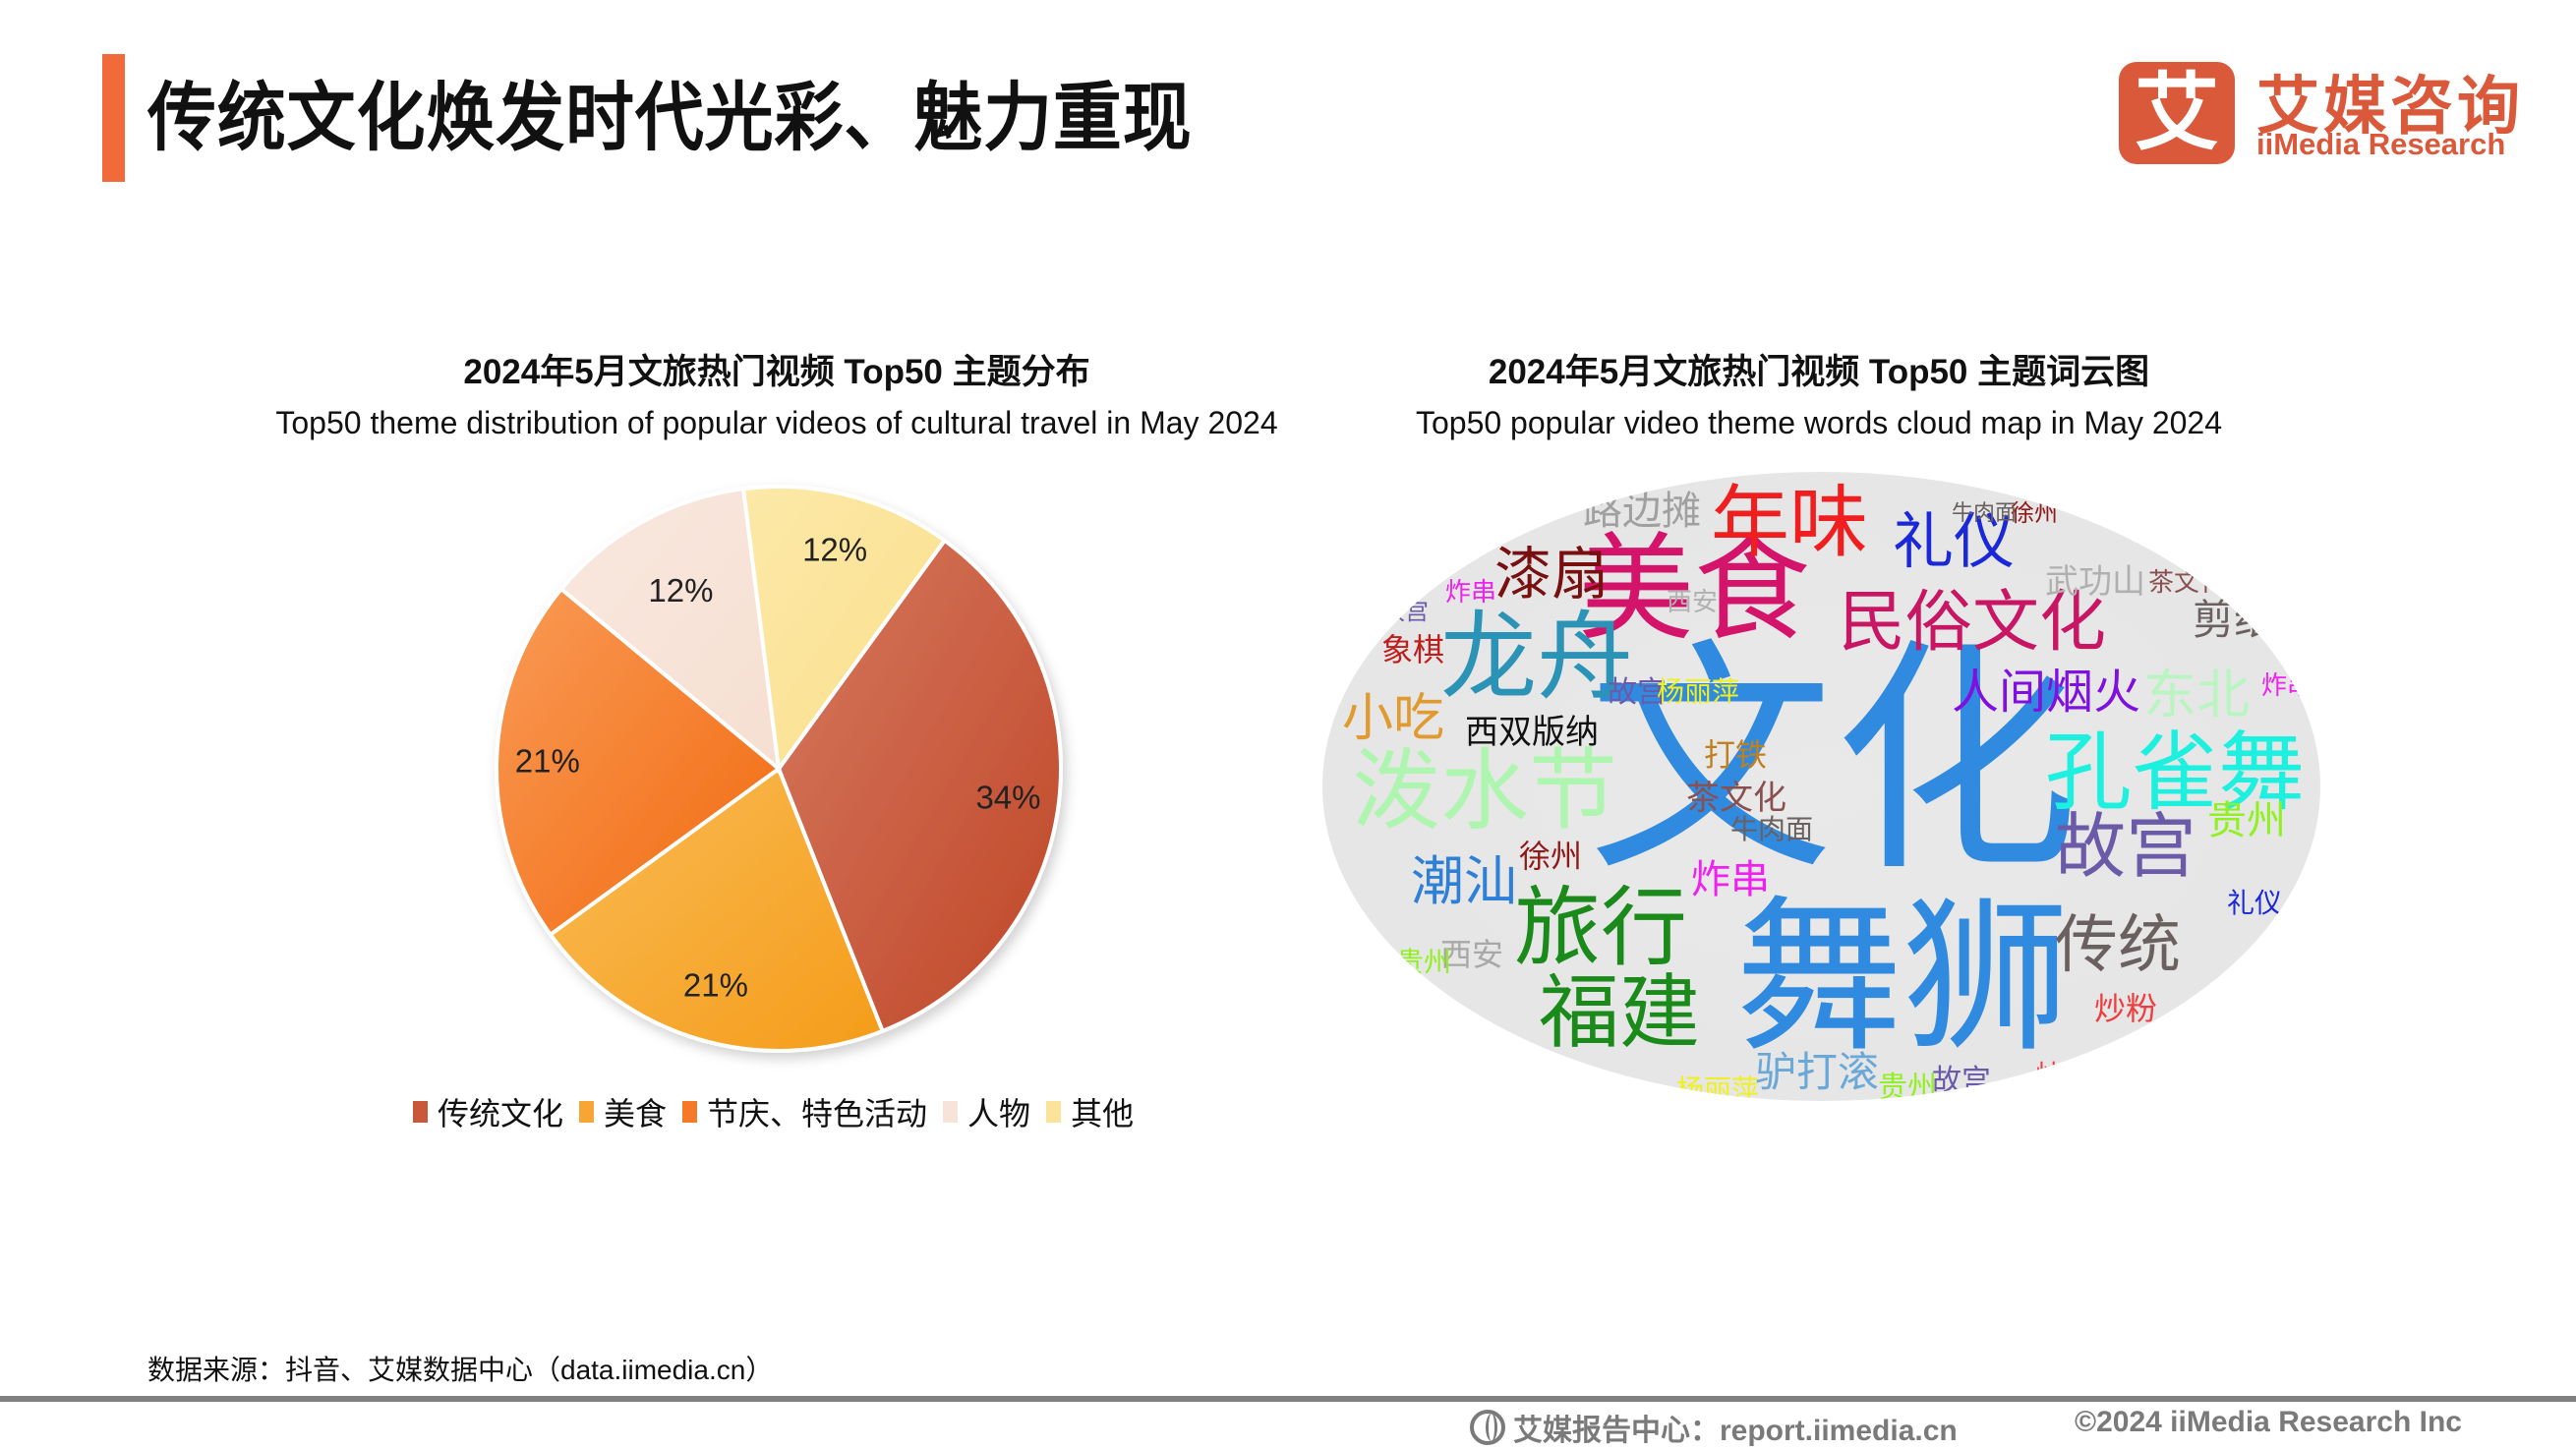 This screenshot has height=1449, width=2576. What do you see at coordinates (1903, 978) in the screenshot?
I see `wordcloud-word: 舞狮` at bounding box center [1903, 978].